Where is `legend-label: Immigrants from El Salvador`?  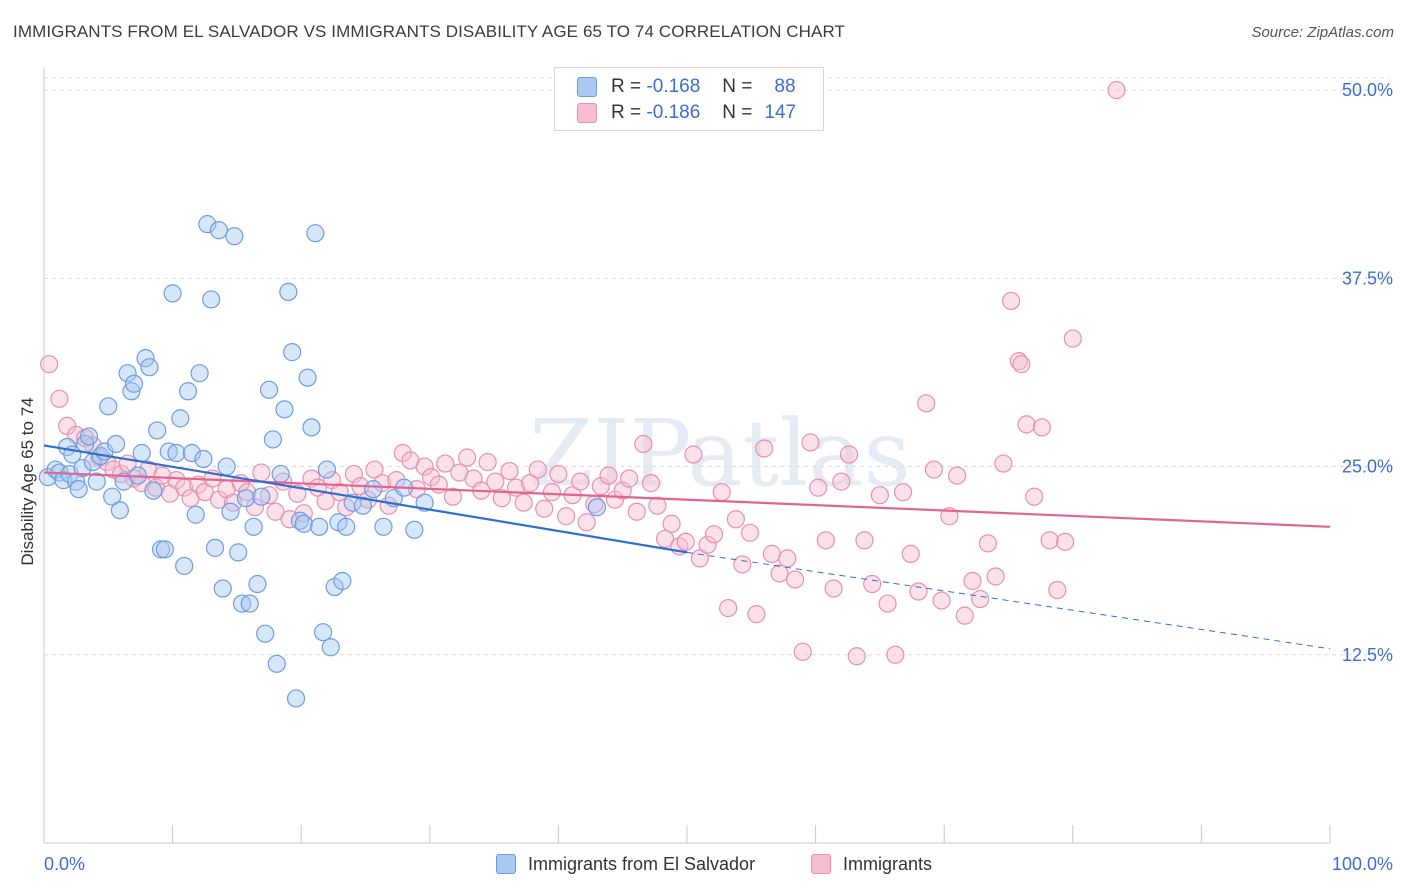 legend-label: Immigrants from El Salvador is located at coordinates (642, 863).